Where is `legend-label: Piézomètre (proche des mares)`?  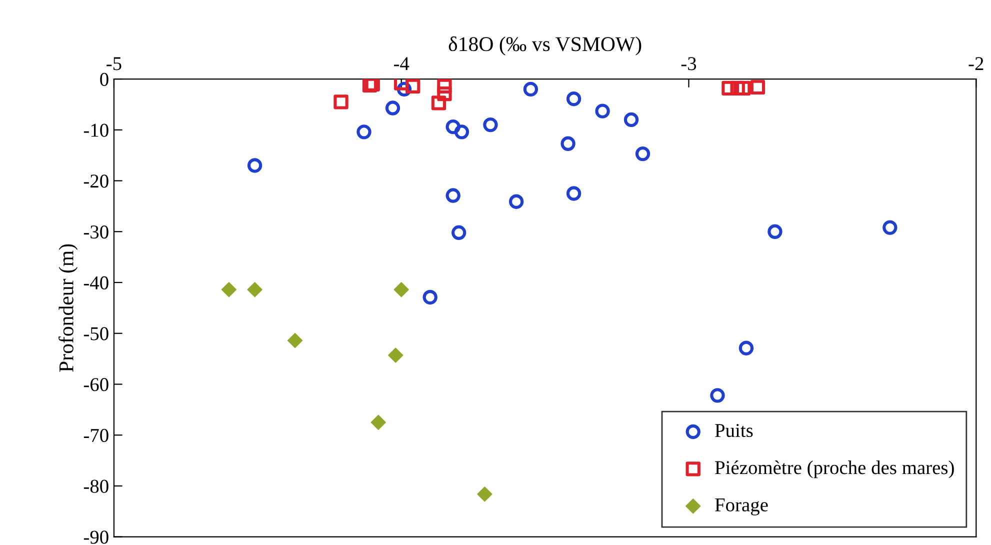 legend-label: Piézomètre (proche des mares) is located at coordinates (834, 469).